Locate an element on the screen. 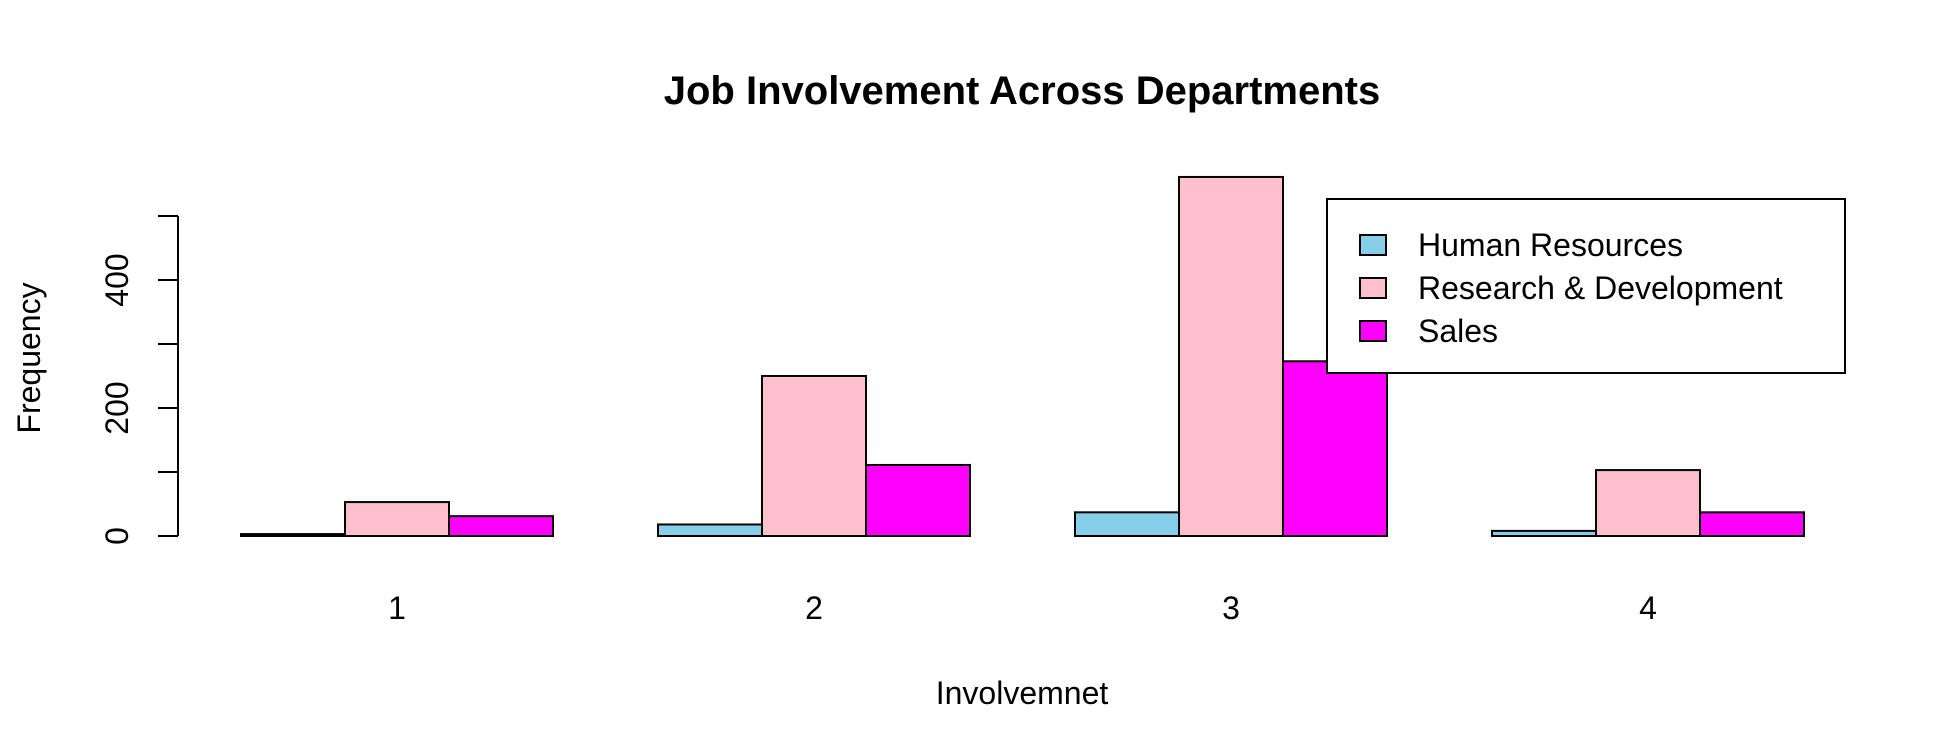 This screenshot has width=1944, height=756. y-tick-label: 0 is located at coordinates (117, 536).